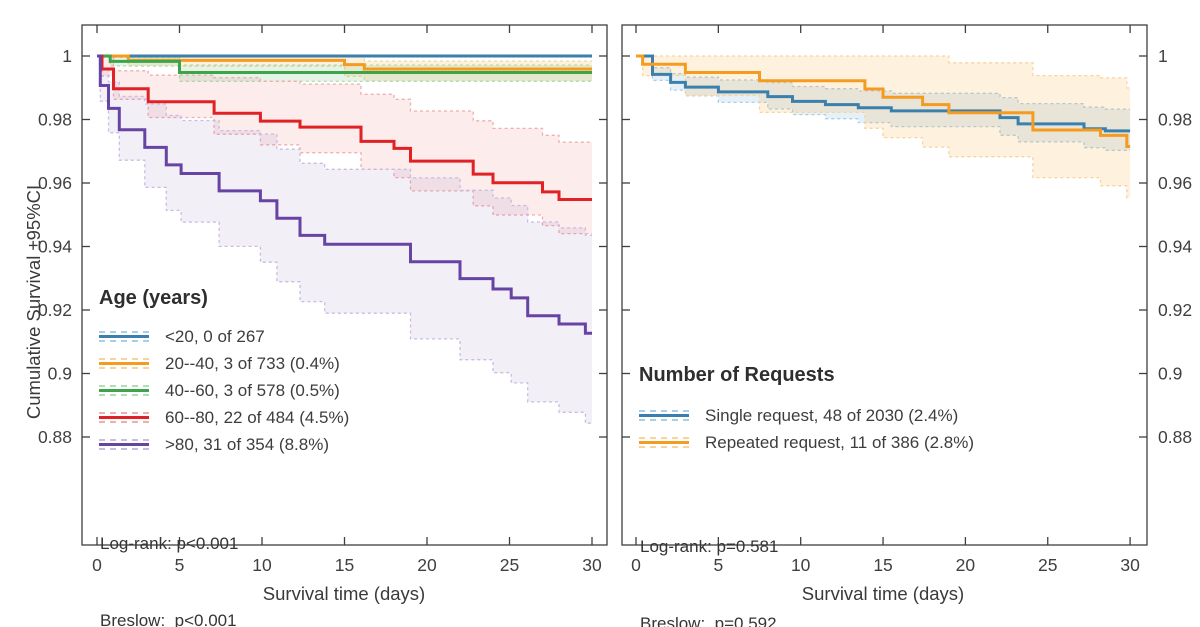  I want to click on legend-label-repeated-request: Repeated request, 11 of 386 (2.8%), so click(840, 442).